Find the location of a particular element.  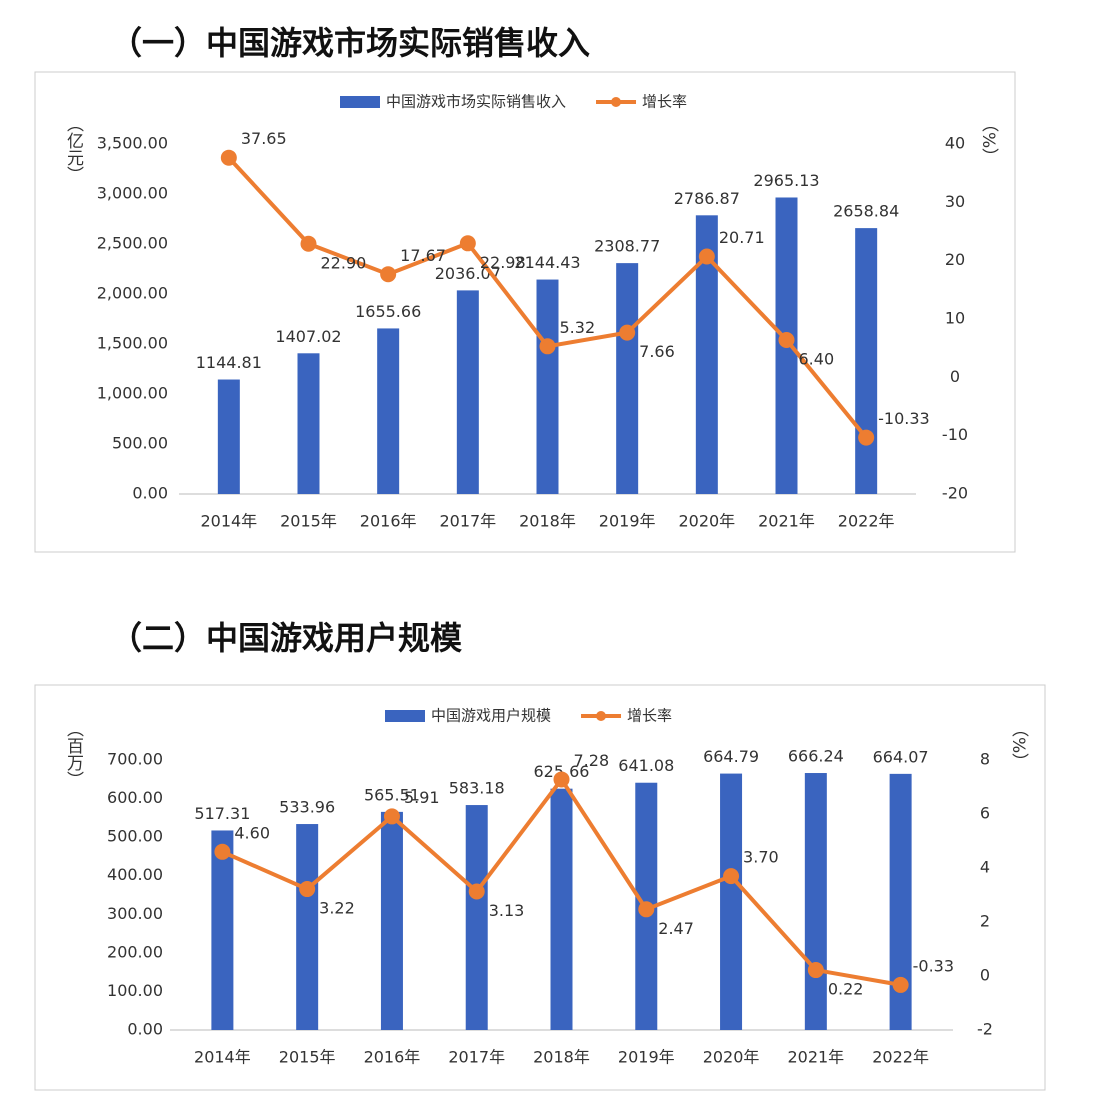

bar-value-label: 666.24 is located at coordinates (816, 756).